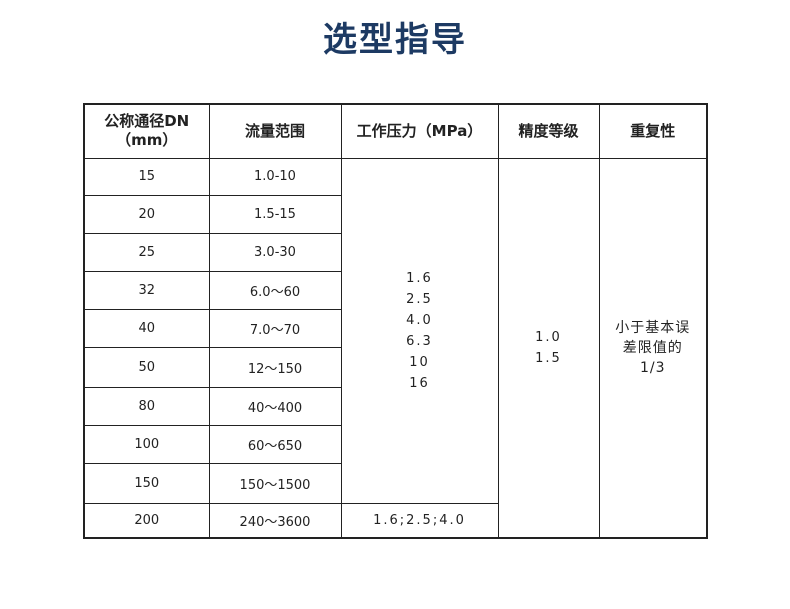 Image resolution: width=790 pixels, height=609 pixels. Describe the element at coordinates (548, 131) in the screenshot. I see `header-accuracy: 精度等级` at that location.